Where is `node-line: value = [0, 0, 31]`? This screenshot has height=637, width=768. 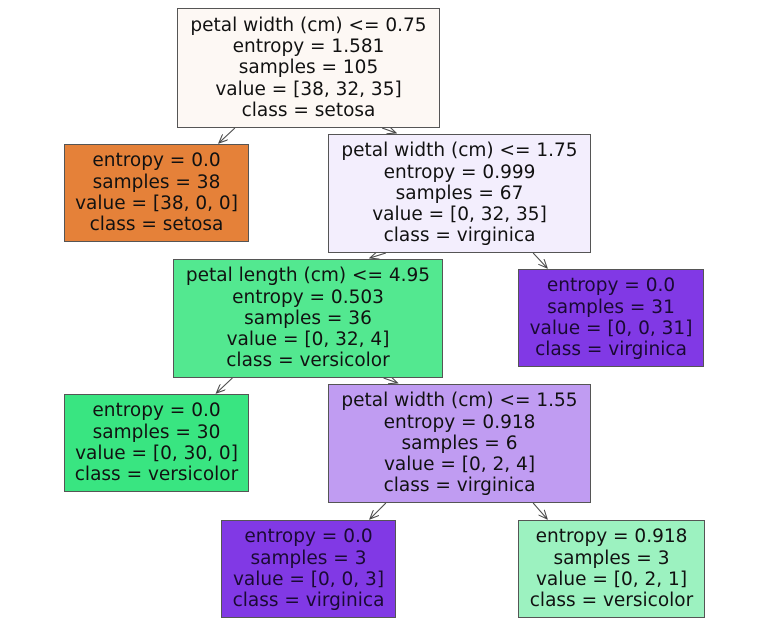 node-line: value = [0, 0, 31] is located at coordinates (611, 328).